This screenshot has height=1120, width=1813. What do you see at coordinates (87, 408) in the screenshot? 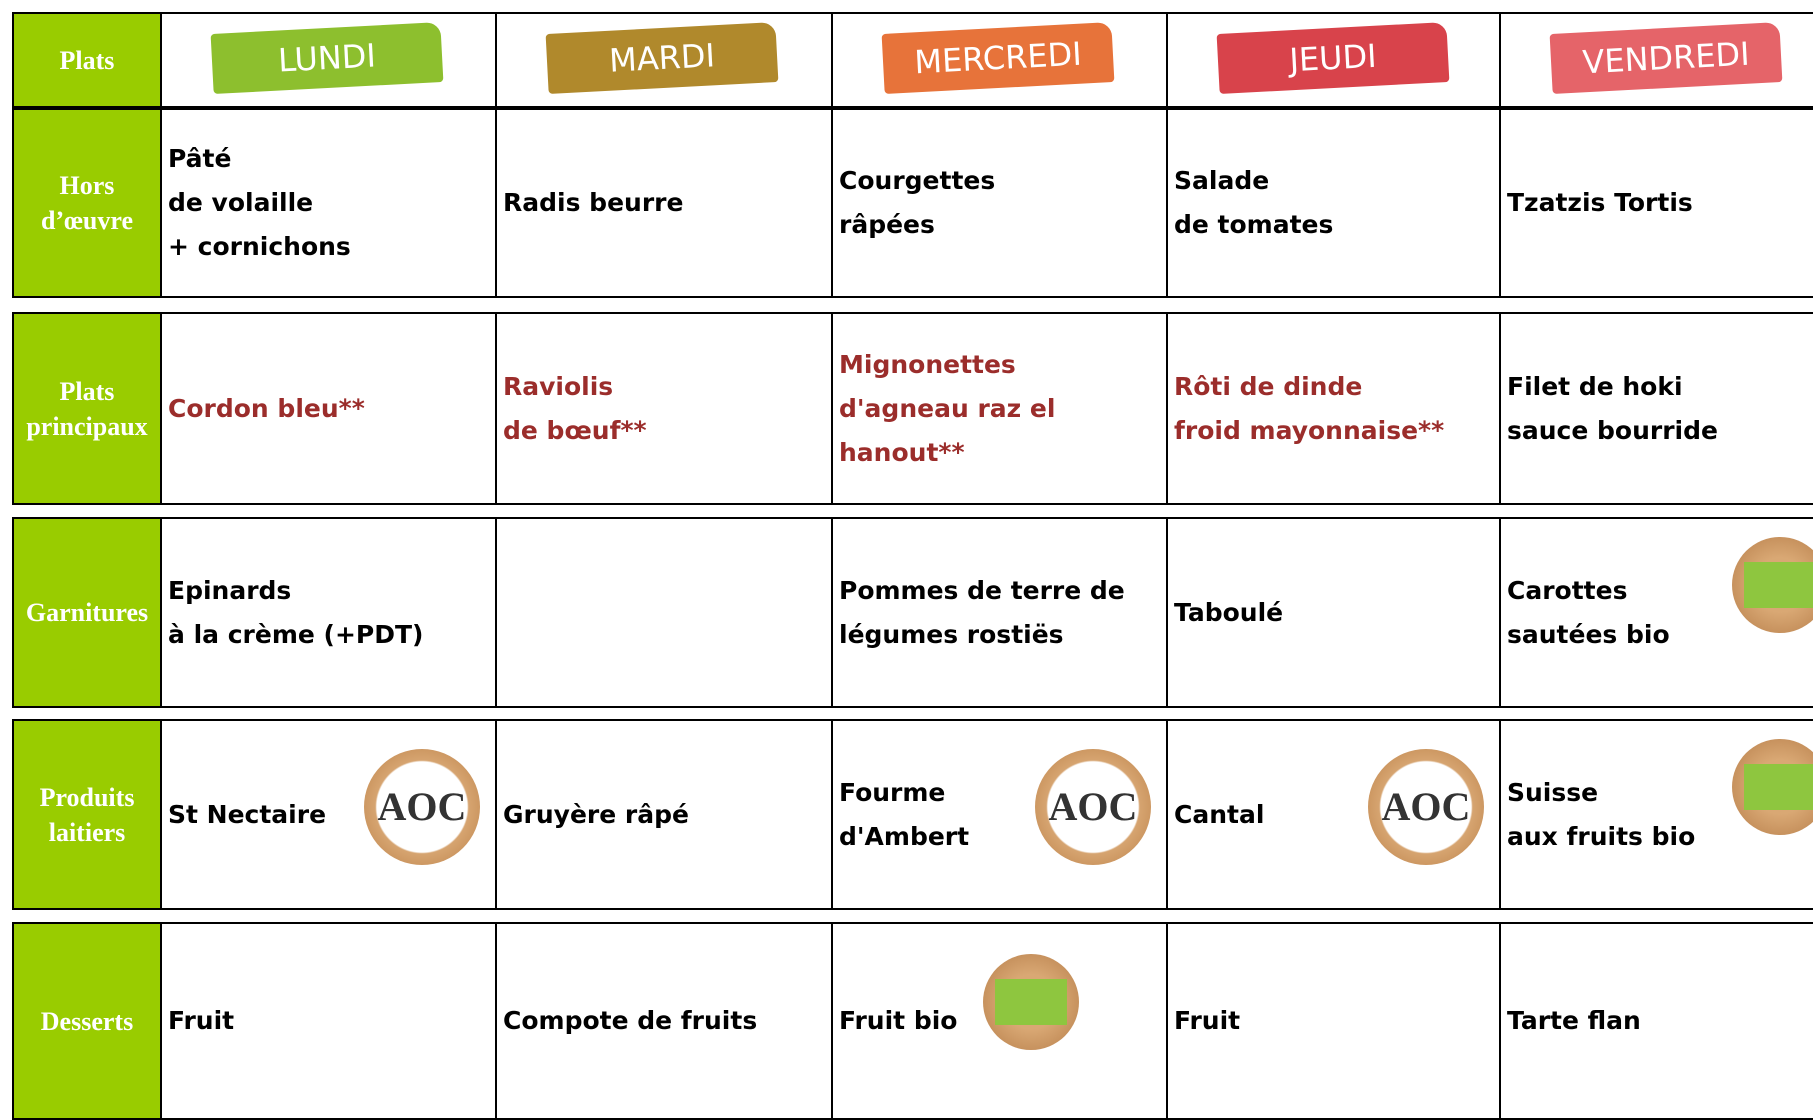
I see `row-label: Plats principaux` at bounding box center [87, 408].